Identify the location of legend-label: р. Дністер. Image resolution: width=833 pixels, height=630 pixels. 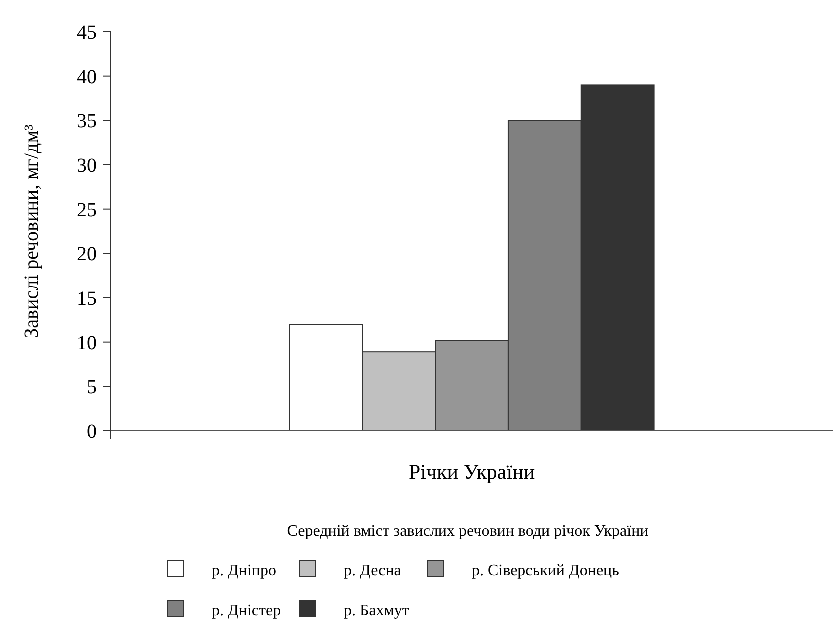
(247, 611).